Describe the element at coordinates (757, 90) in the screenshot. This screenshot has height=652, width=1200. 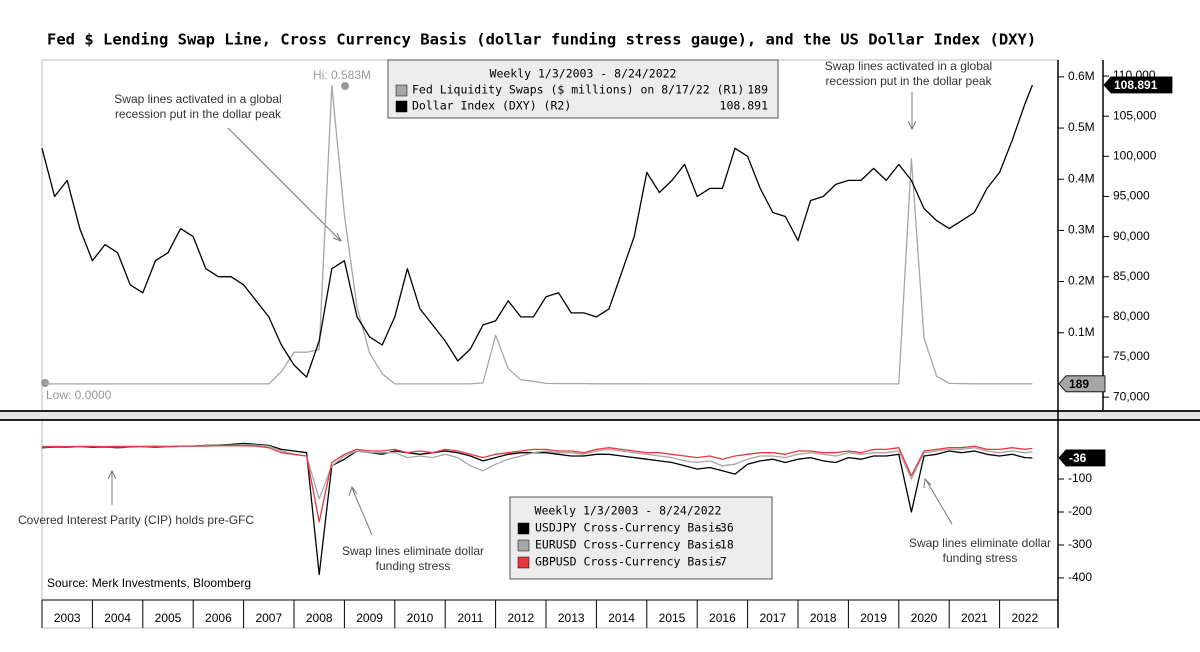
I see `legend-value: 189` at that location.